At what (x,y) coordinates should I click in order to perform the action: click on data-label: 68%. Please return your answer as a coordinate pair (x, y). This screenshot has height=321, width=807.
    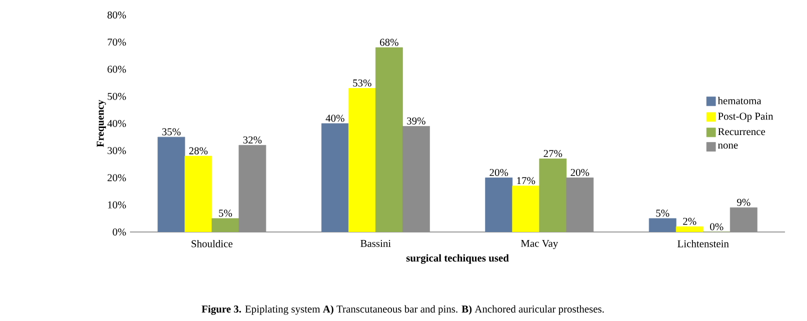
    Looking at the image, I should click on (389, 42).